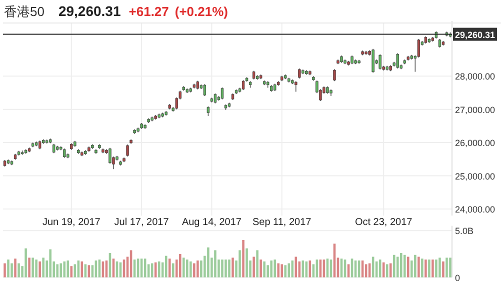  What do you see at coordinates (464, 231) in the screenshot?
I see `y-tick-label: 5.0B` at bounding box center [464, 231].